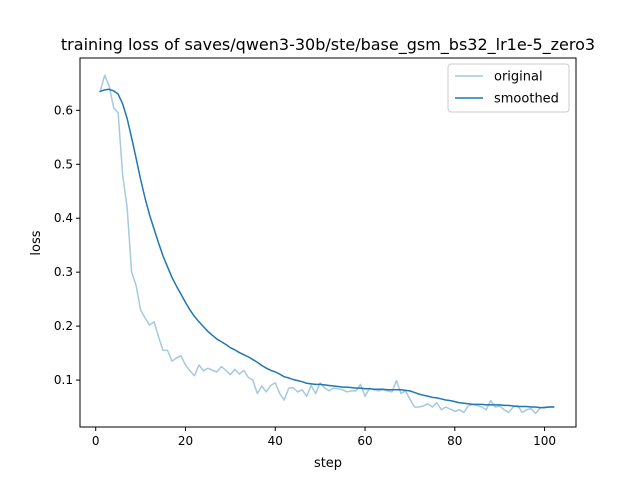 This screenshot has width=640, height=480. Describe the element at coordinates (324, 437) in the screenshot. I see `x-axis: 0 20 40 60 80 100` at that location.